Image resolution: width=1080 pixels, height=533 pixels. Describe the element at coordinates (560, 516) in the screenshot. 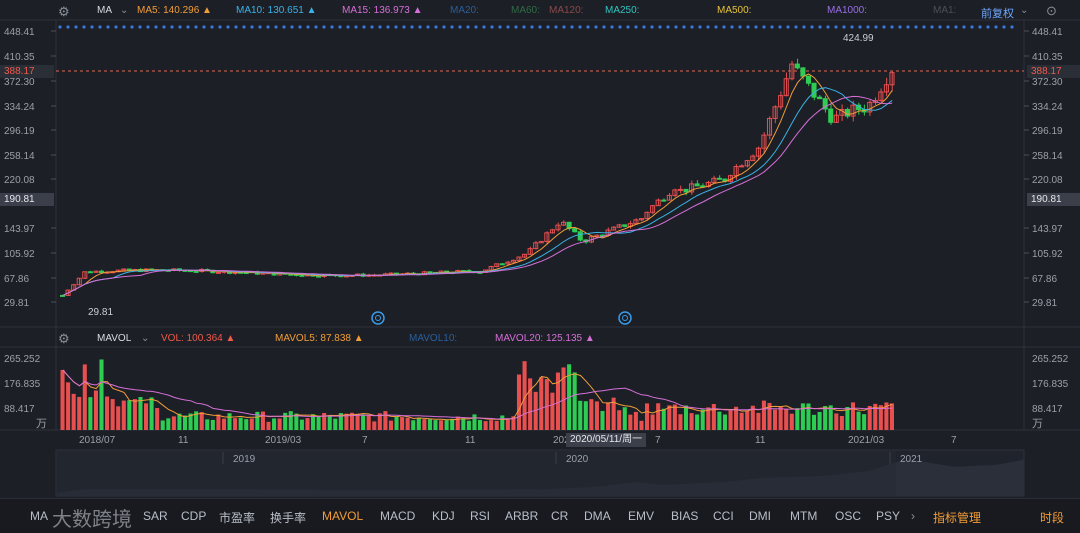

I see `toolbar-item-cr: CR` at that location.